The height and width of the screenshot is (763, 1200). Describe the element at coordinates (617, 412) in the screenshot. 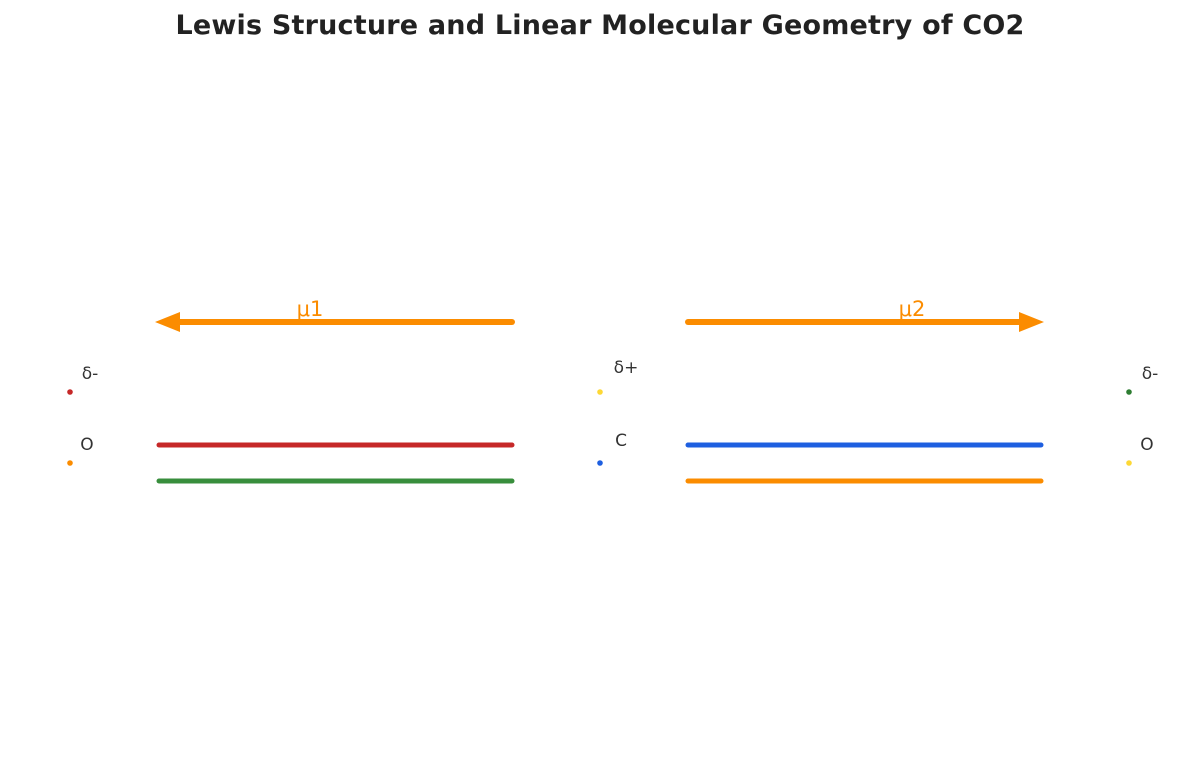

I see `atom-carbon: δ+ C` at that location.